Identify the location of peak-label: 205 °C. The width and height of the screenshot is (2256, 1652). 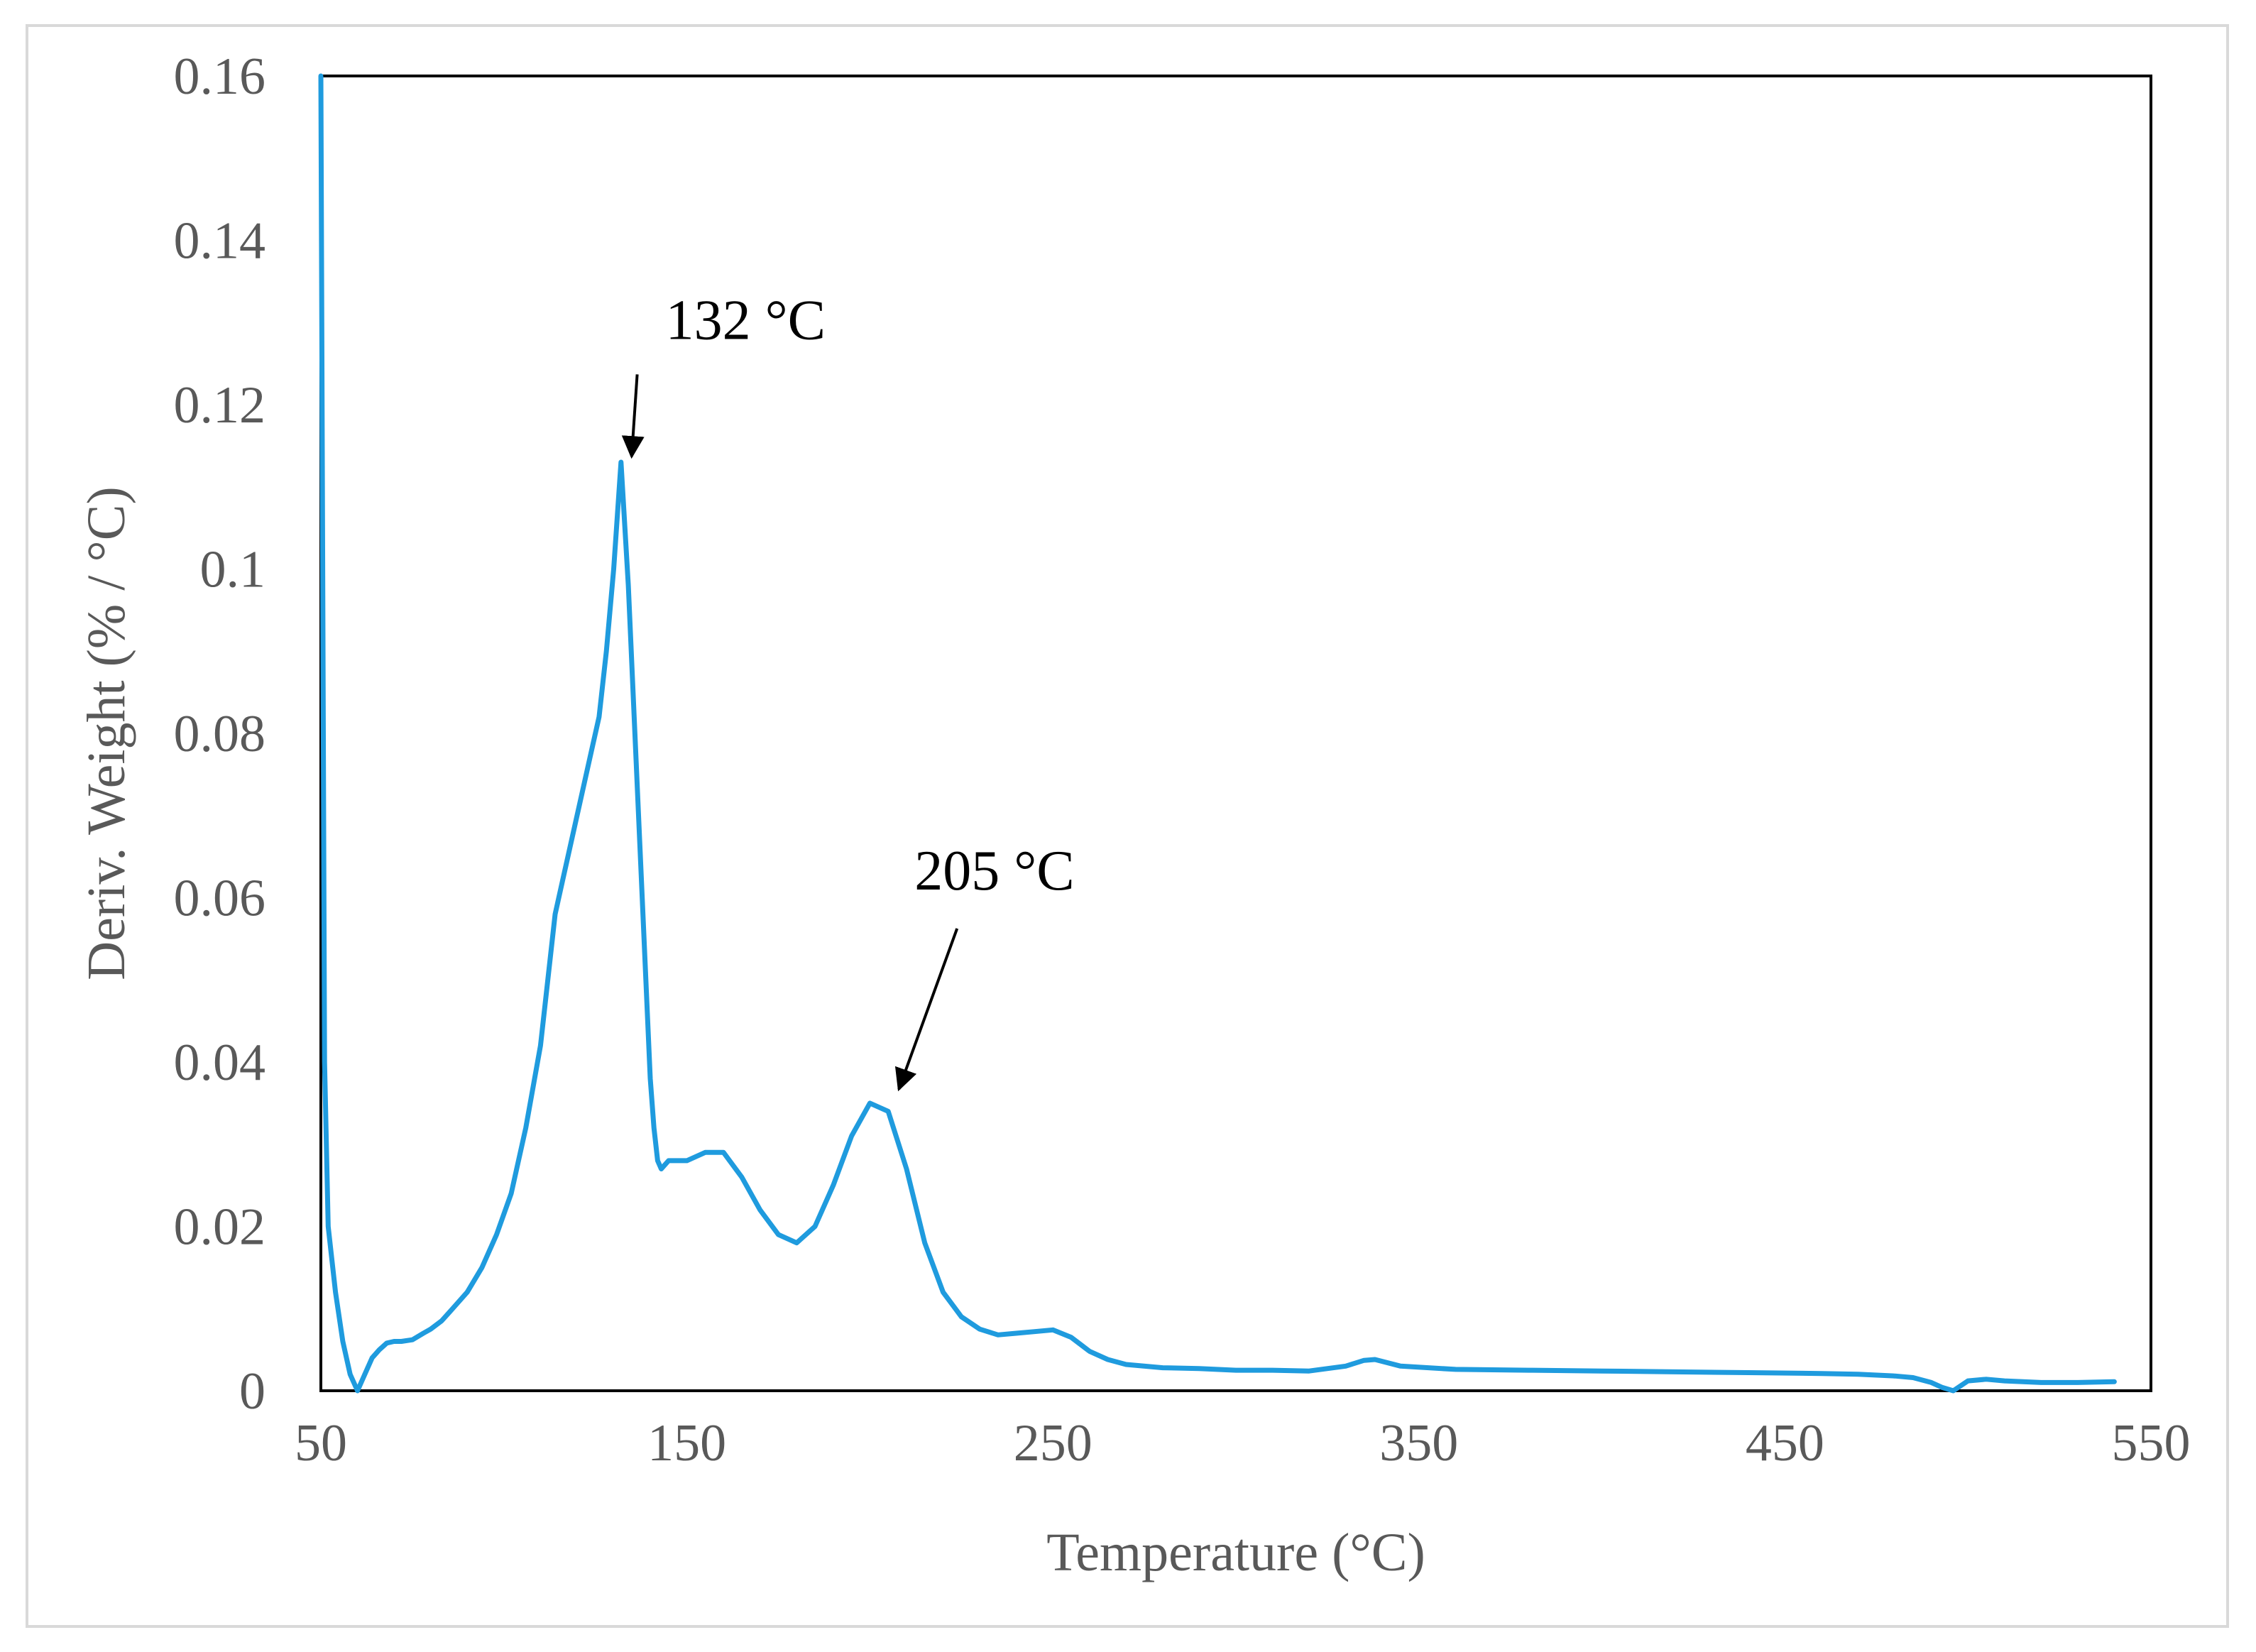
(994, 871).